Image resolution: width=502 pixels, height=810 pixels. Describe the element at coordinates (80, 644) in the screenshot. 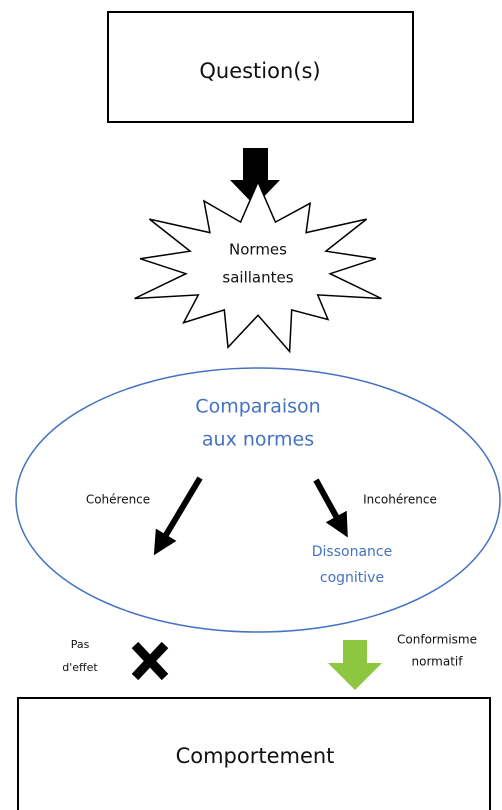

I see `no-effect-line-1: Pas` at that location.